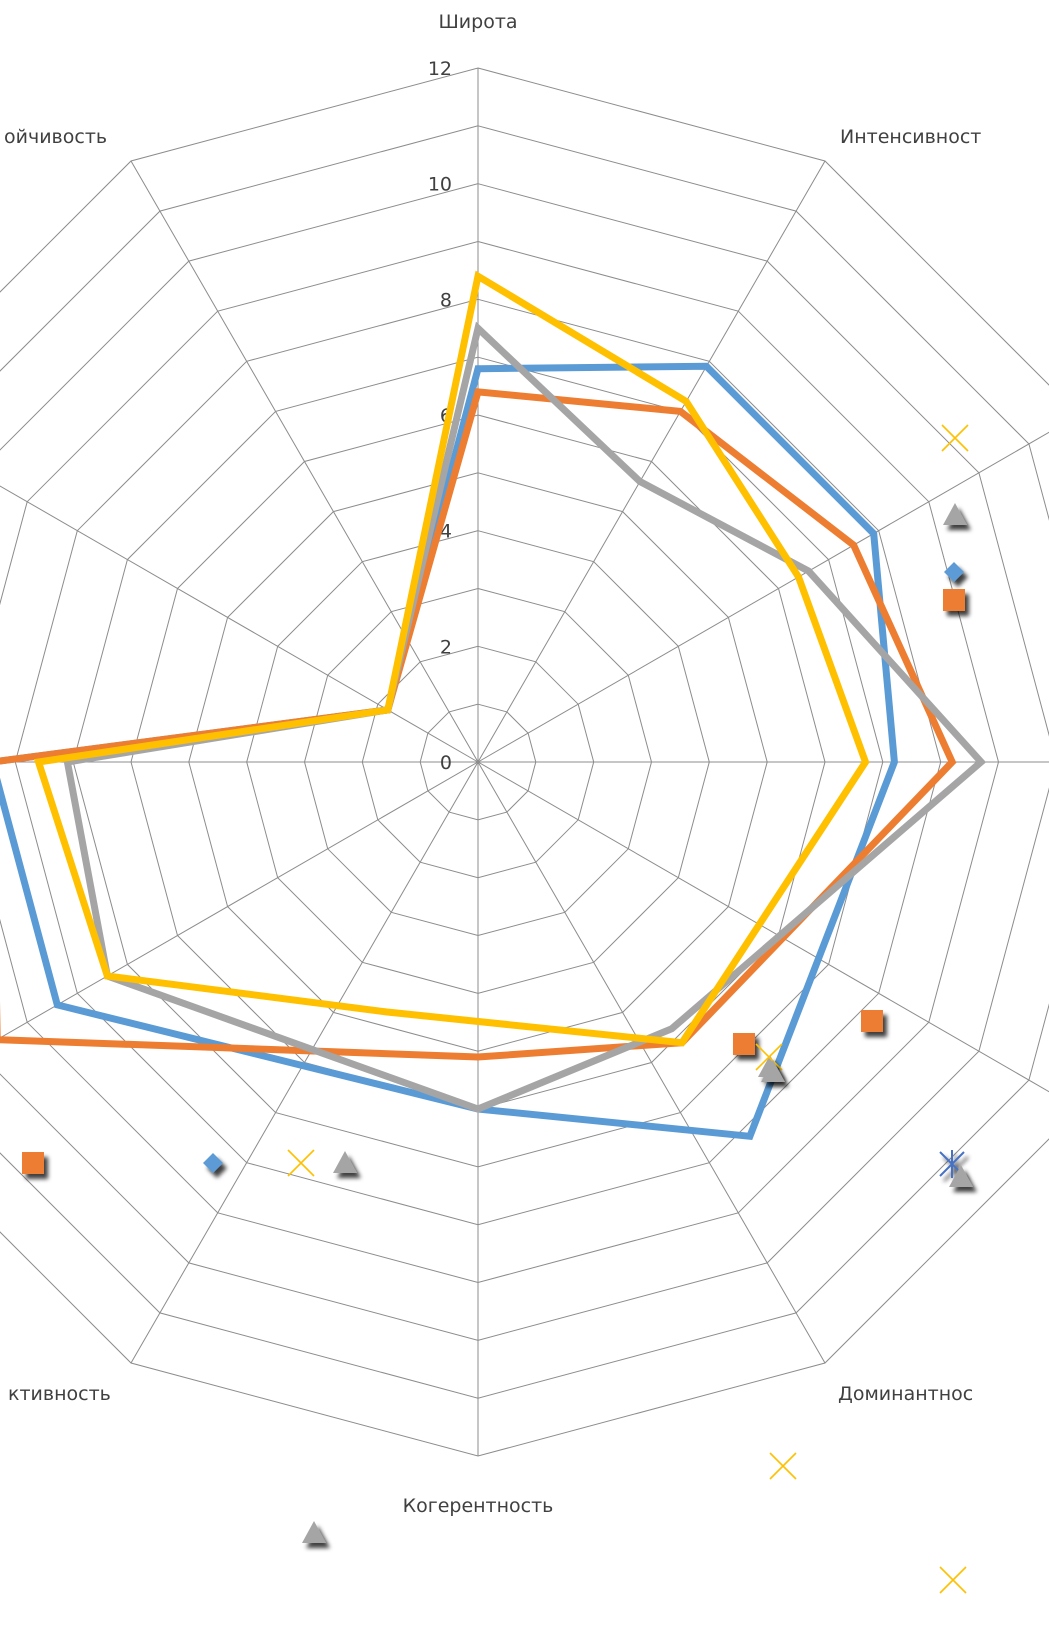 This screenshot has height=1649, width=1049. I want to click on axis-label: ктивность, so click(59, 1394).